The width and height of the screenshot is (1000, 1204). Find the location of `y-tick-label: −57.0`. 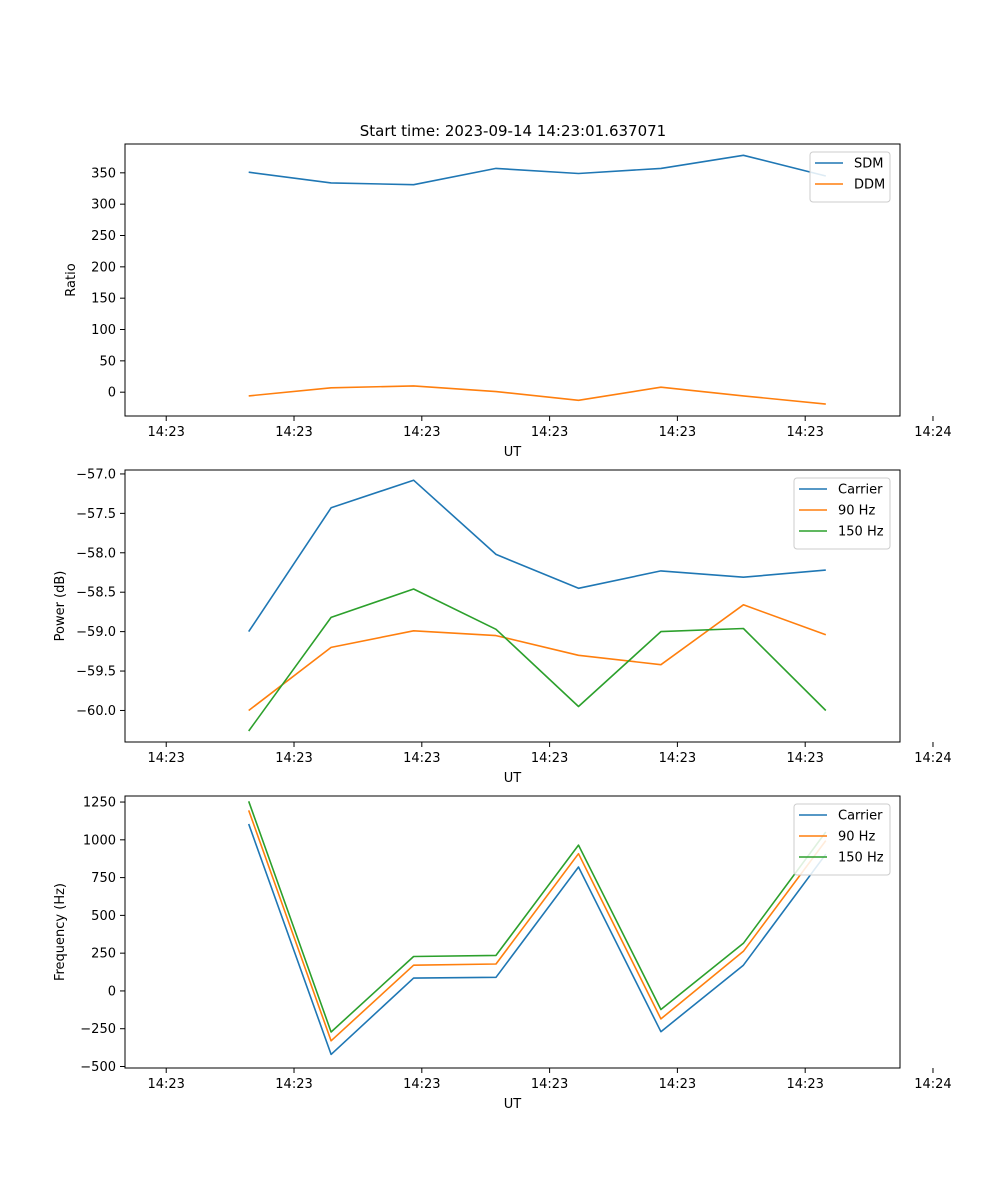

y-tick-label: −57.0 is located at coordinates (96, 474).